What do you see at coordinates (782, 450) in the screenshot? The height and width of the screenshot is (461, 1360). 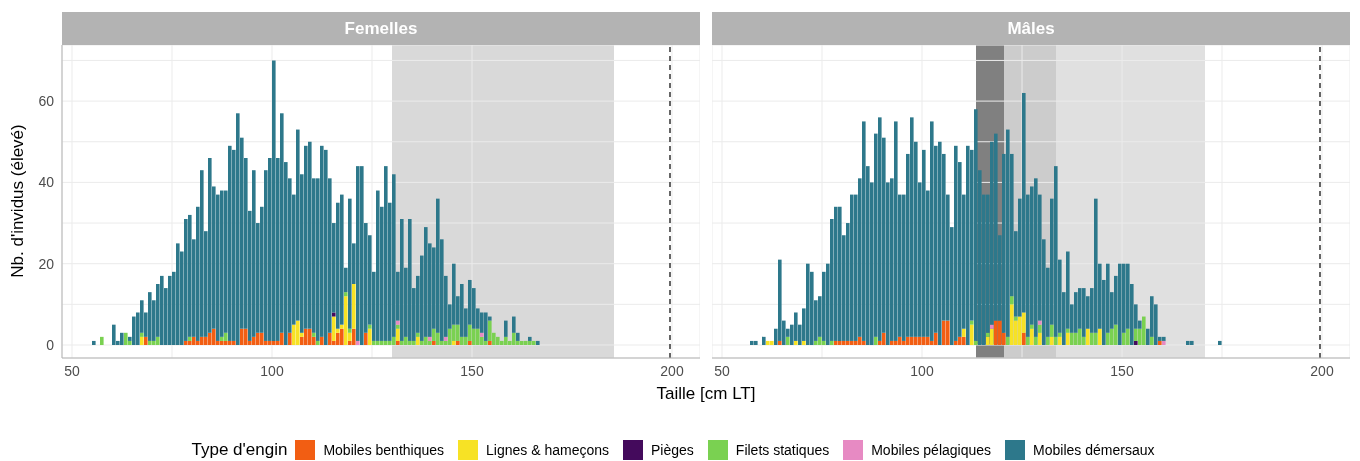 I see `legend-label: Filets statiques` at bounding box center [782, 450].